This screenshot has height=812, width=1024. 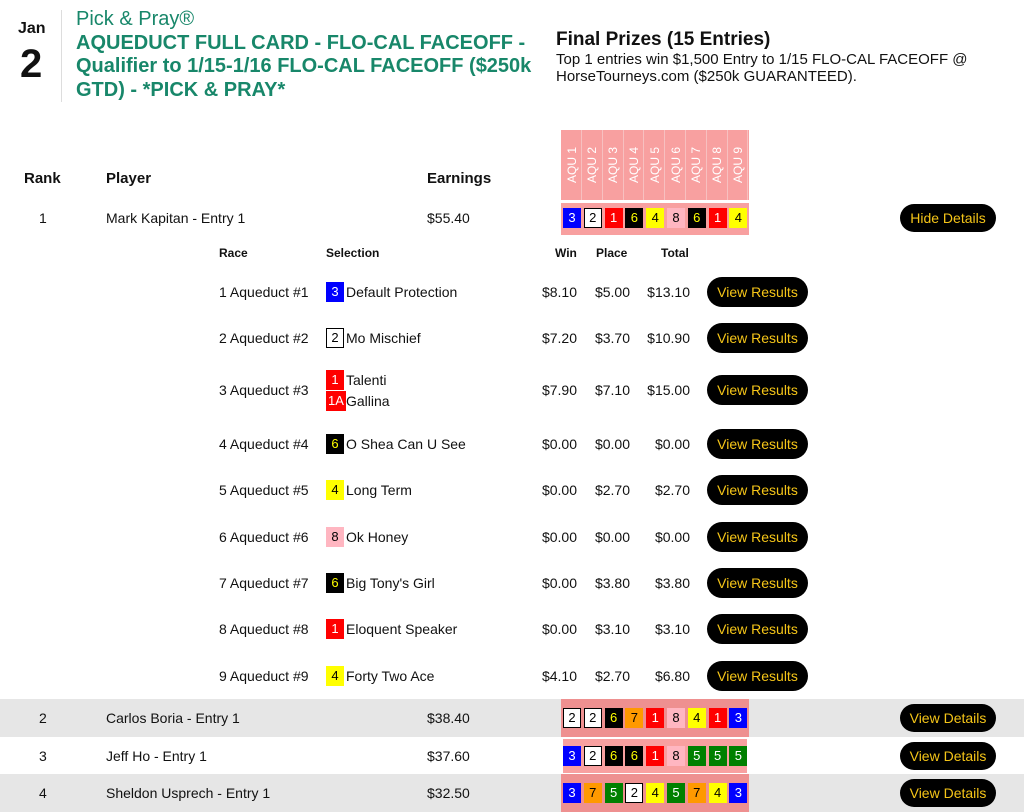 I want to click on race-name: 6 Aqueduct #6, so click(x=264, y=537).